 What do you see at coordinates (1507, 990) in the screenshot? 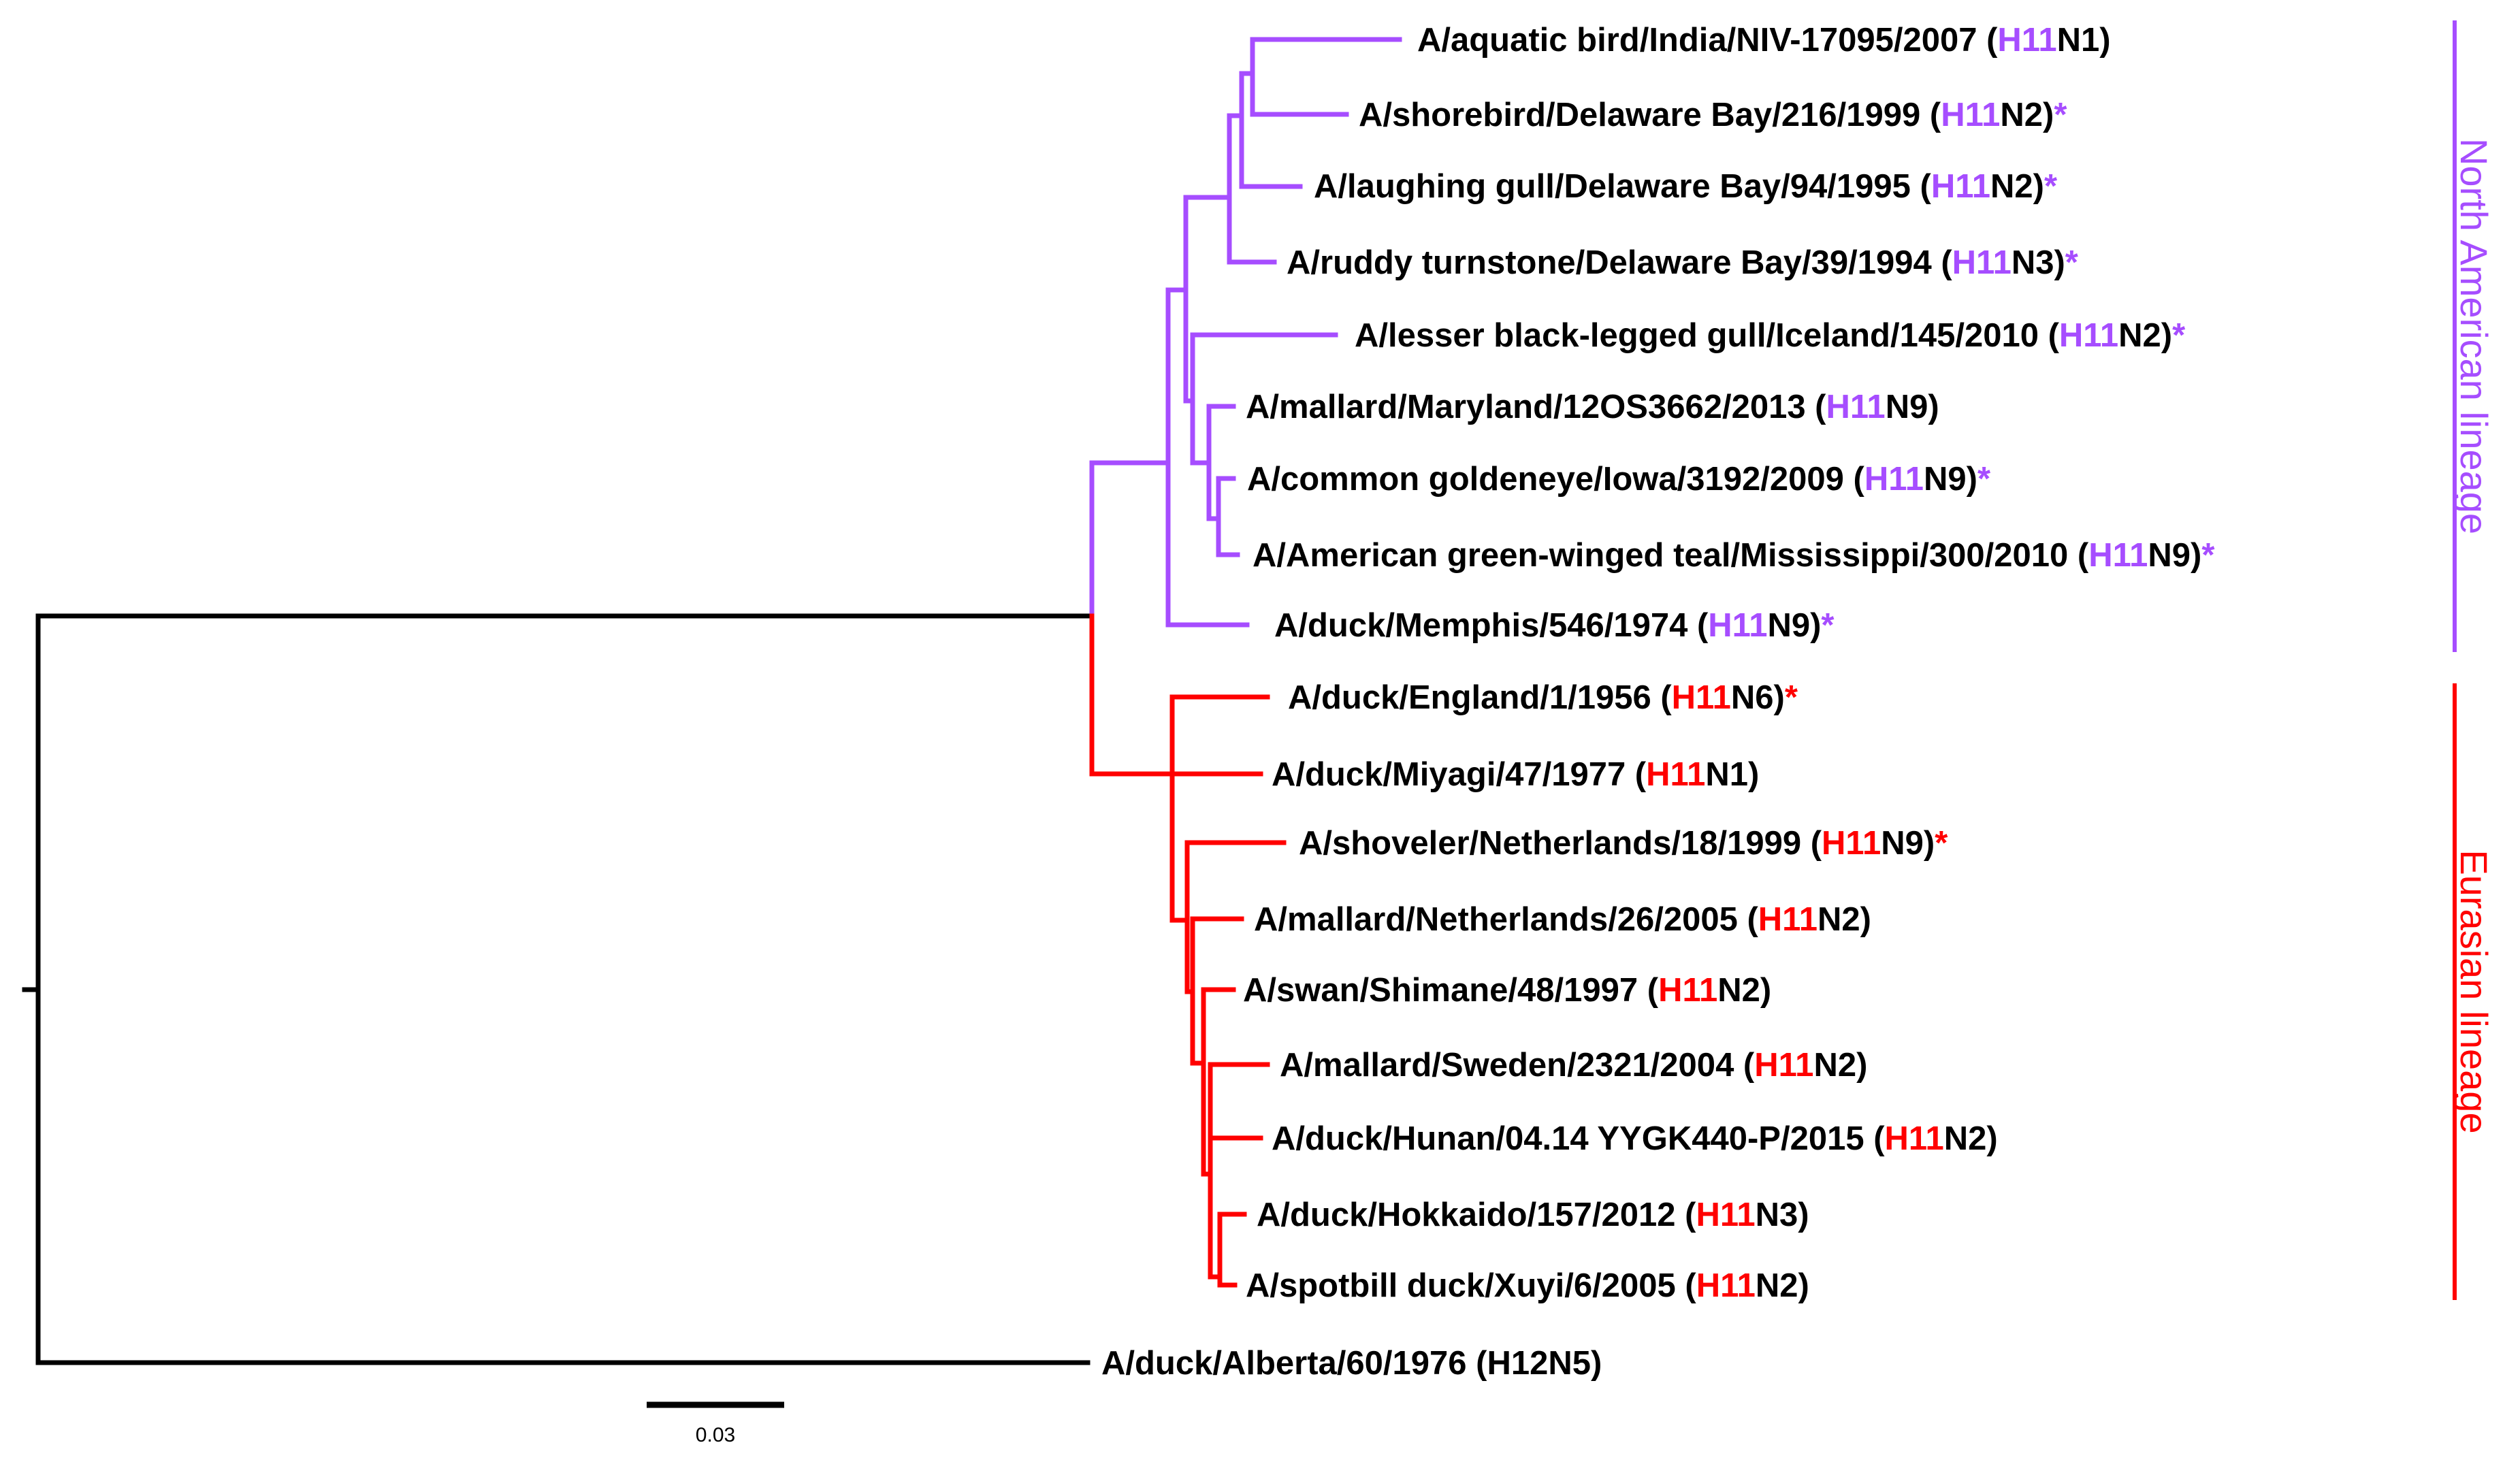
I see `leaf-label: A/swan/Shimane/48/1997 (H11N2)` at bounding box center [1507, 990].